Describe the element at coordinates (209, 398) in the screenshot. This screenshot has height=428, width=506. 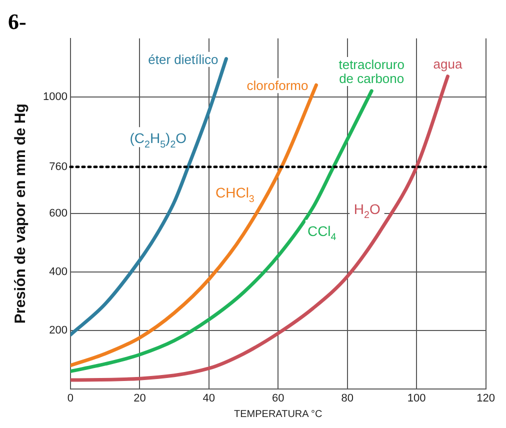
I see `x-tick-label: 40` at that location.